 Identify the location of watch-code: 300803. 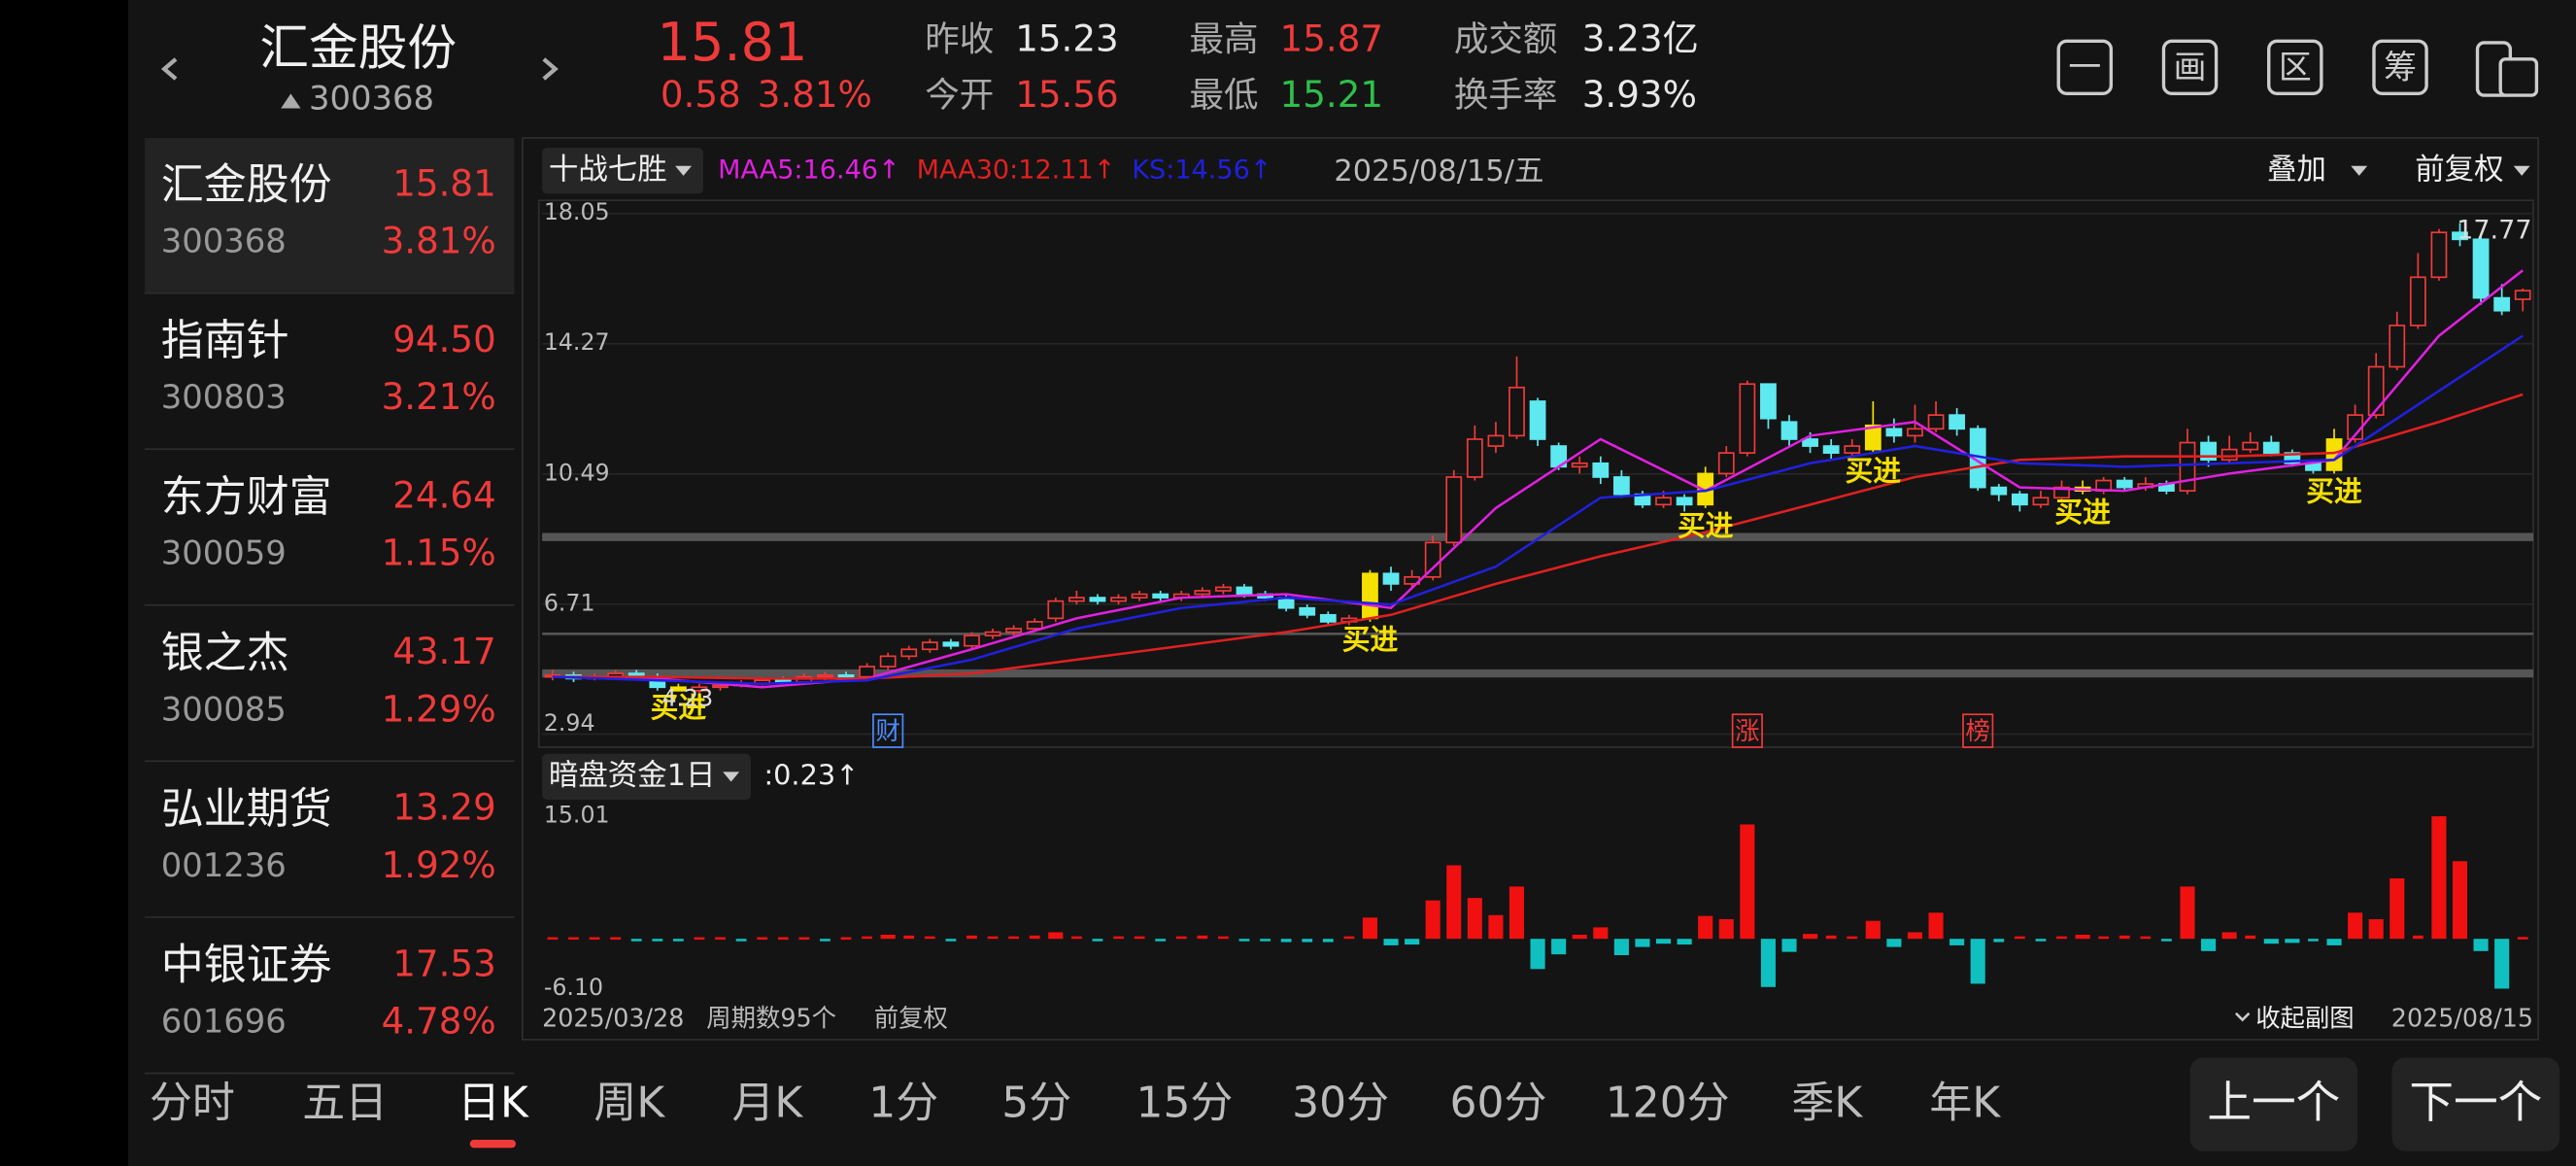
(224, 397).